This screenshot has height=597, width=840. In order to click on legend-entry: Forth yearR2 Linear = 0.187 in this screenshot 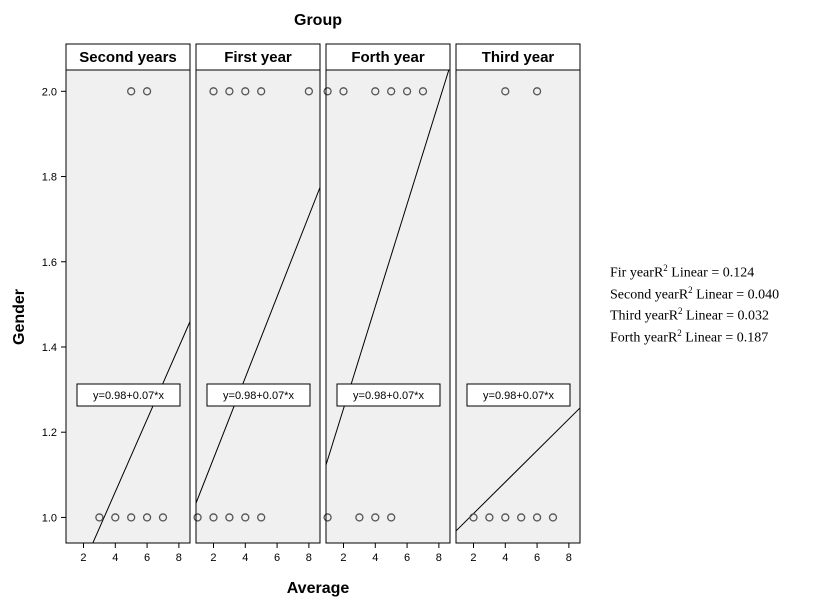, I will do `click(689, 336)`.